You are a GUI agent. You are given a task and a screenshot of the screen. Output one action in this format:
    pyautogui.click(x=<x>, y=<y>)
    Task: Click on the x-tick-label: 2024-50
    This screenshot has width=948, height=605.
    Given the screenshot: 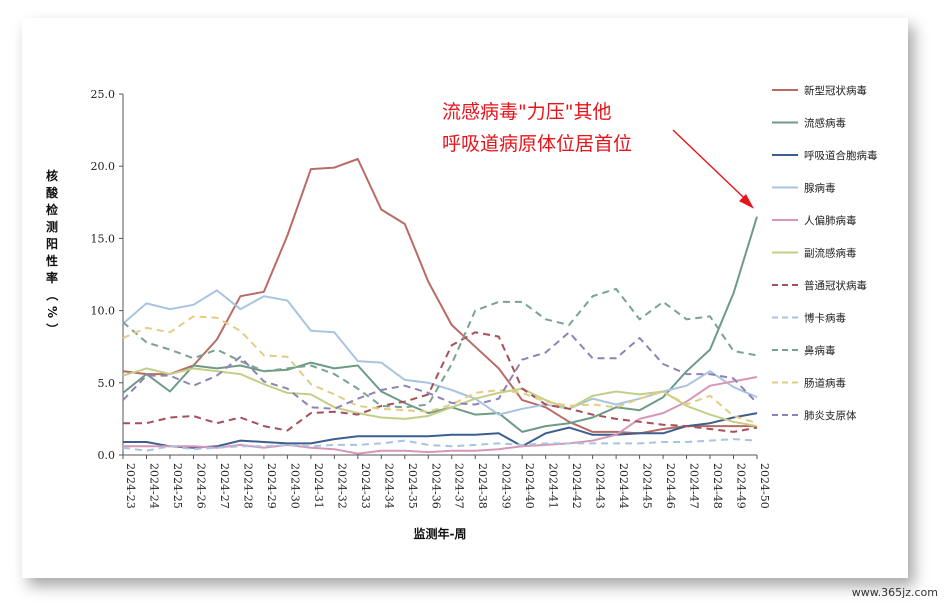 What is the action you would take?
    pyautogui.click(x=764, y=486)
    